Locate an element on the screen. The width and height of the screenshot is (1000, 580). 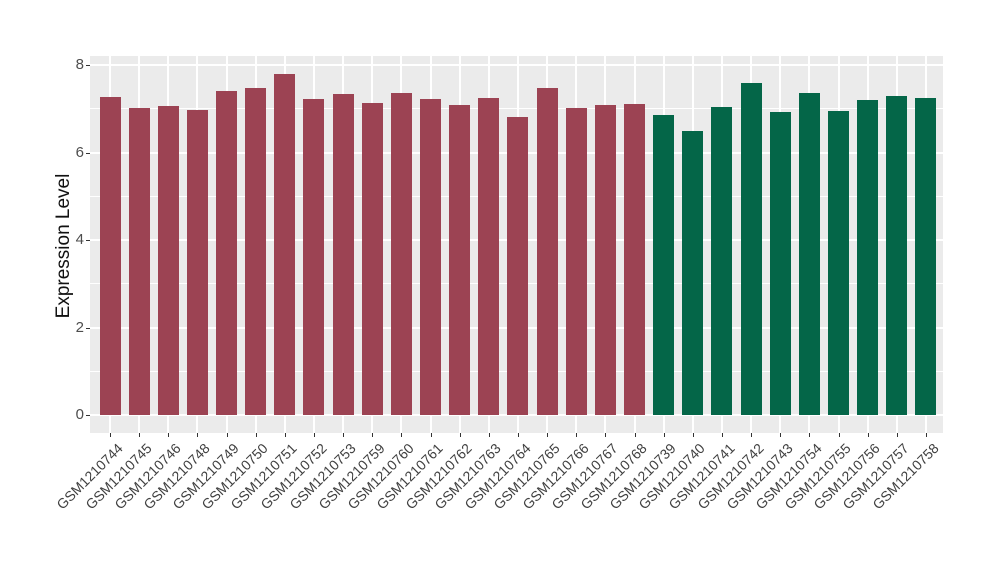
gridline-minor-horizontal is located at coordinates (516, 109).